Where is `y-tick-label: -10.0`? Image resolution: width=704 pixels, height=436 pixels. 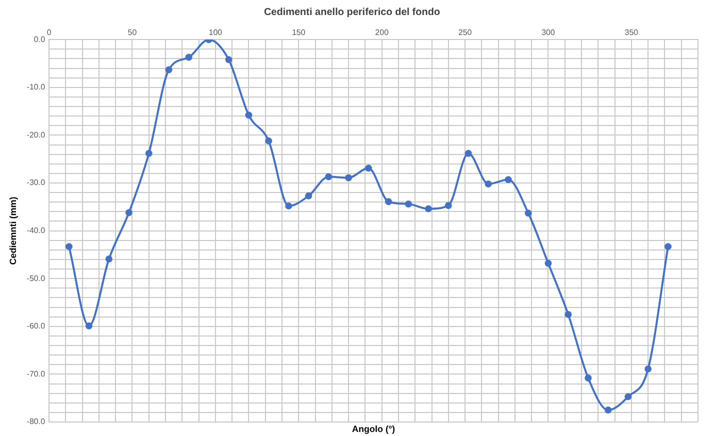 y-tick-label: -10.0 is located at coordinates (36, 87).